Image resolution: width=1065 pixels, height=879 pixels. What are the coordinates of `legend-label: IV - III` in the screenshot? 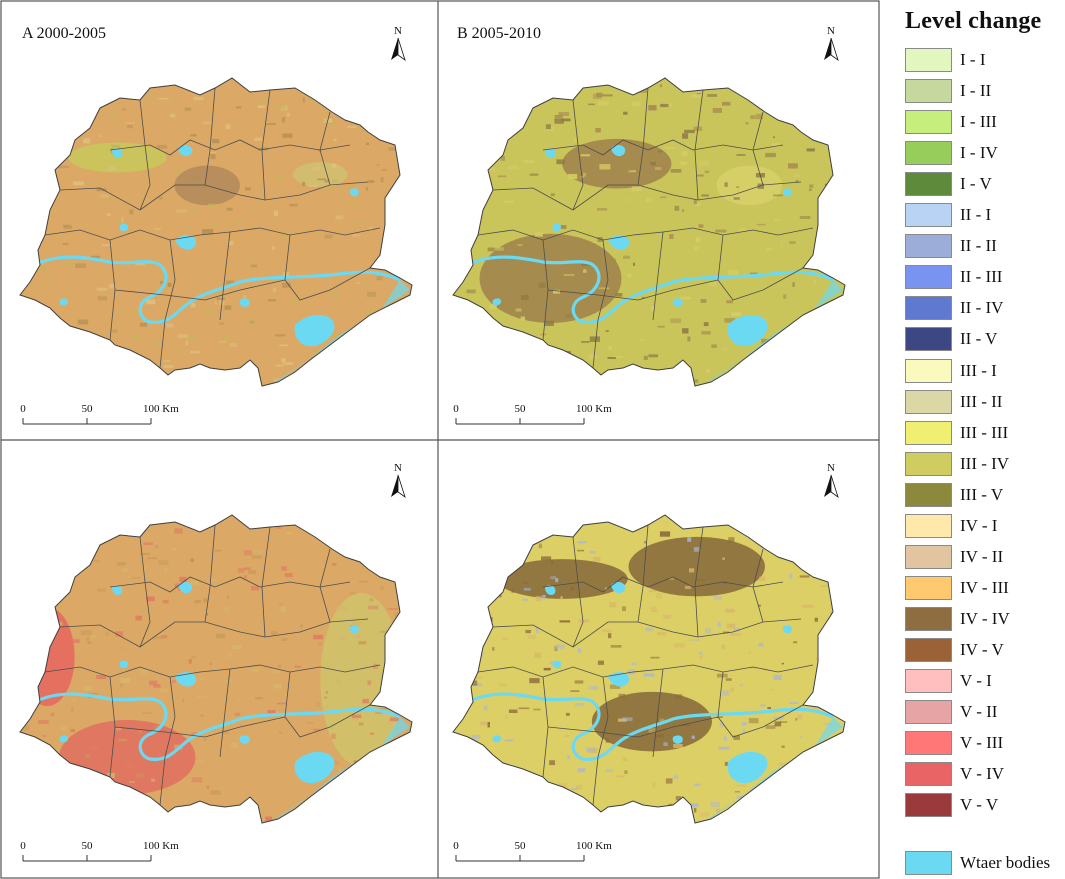 It's located at (984, 587).